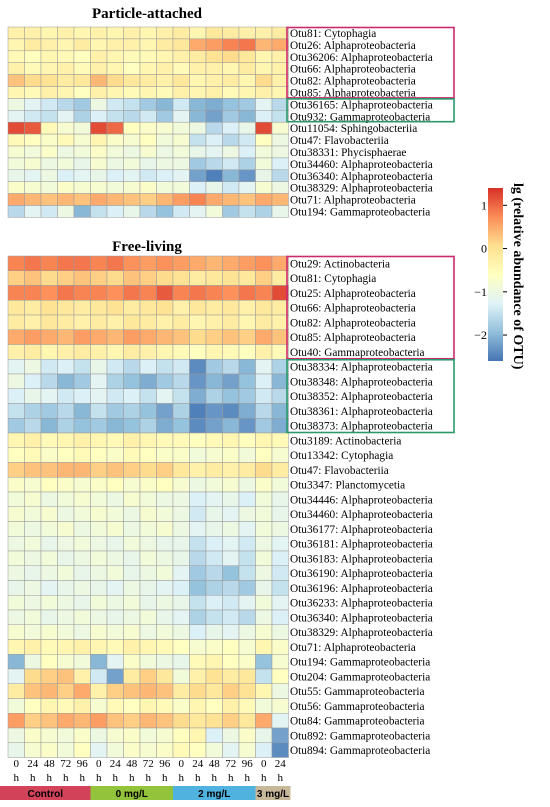 Image resolution: width=550 pixels, height=807 pixels. I want to click on row-label: Otu26: Alphaproteobacteria, so click(353, 46).